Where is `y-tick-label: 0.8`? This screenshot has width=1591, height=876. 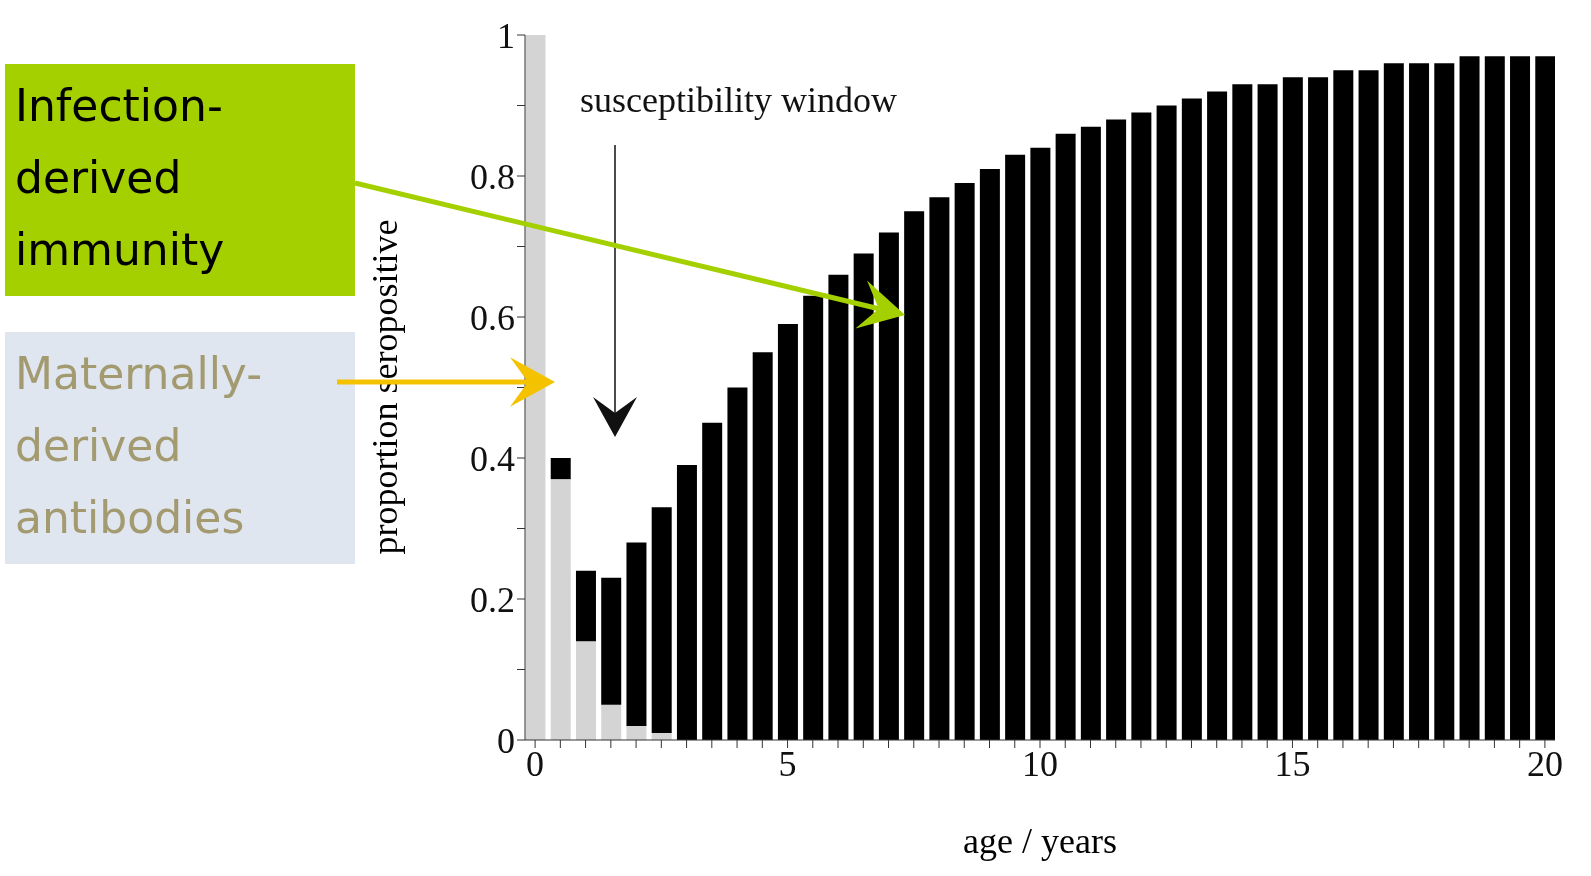 y-tick-label: 0.8 is located at coordinates (492, 176).